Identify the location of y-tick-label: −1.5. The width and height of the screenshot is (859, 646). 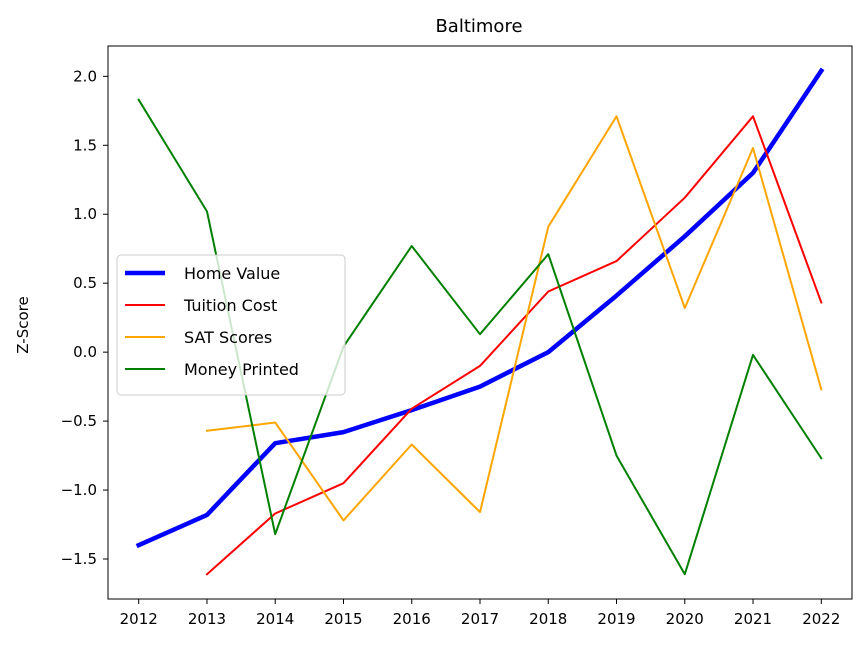
(79, 559).